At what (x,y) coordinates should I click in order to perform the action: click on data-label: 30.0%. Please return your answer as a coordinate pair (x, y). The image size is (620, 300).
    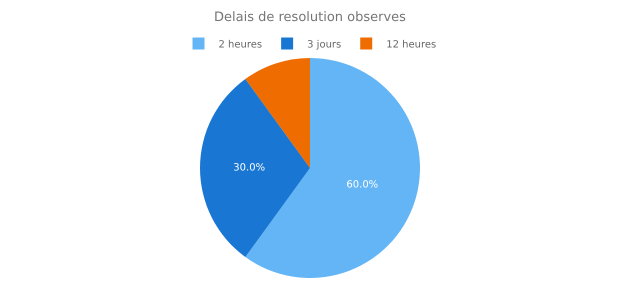
    Looking at the image, I should click on (249, 168).